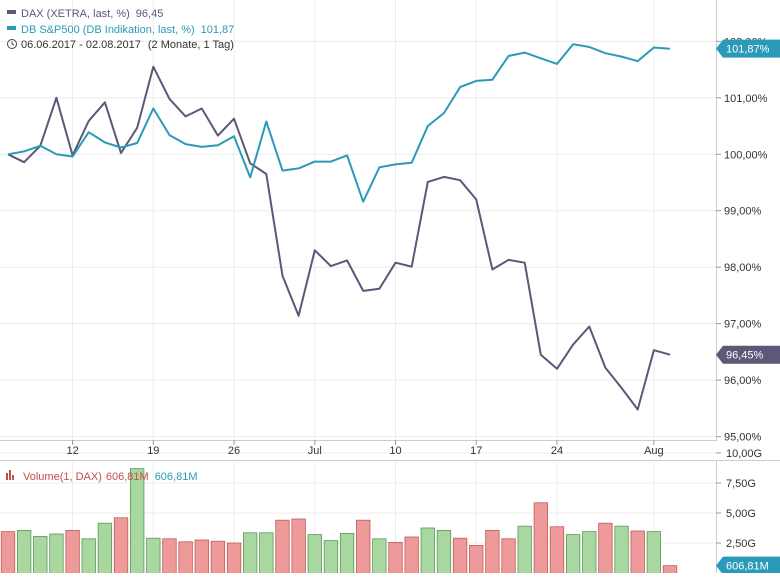 The image size is (780, 578). Describe the element at coordinates (127, 30) in the screenshot. I see `sp500-legend-label: DB S&P500 (DB Indikation, last, %) 101,87` at that location.